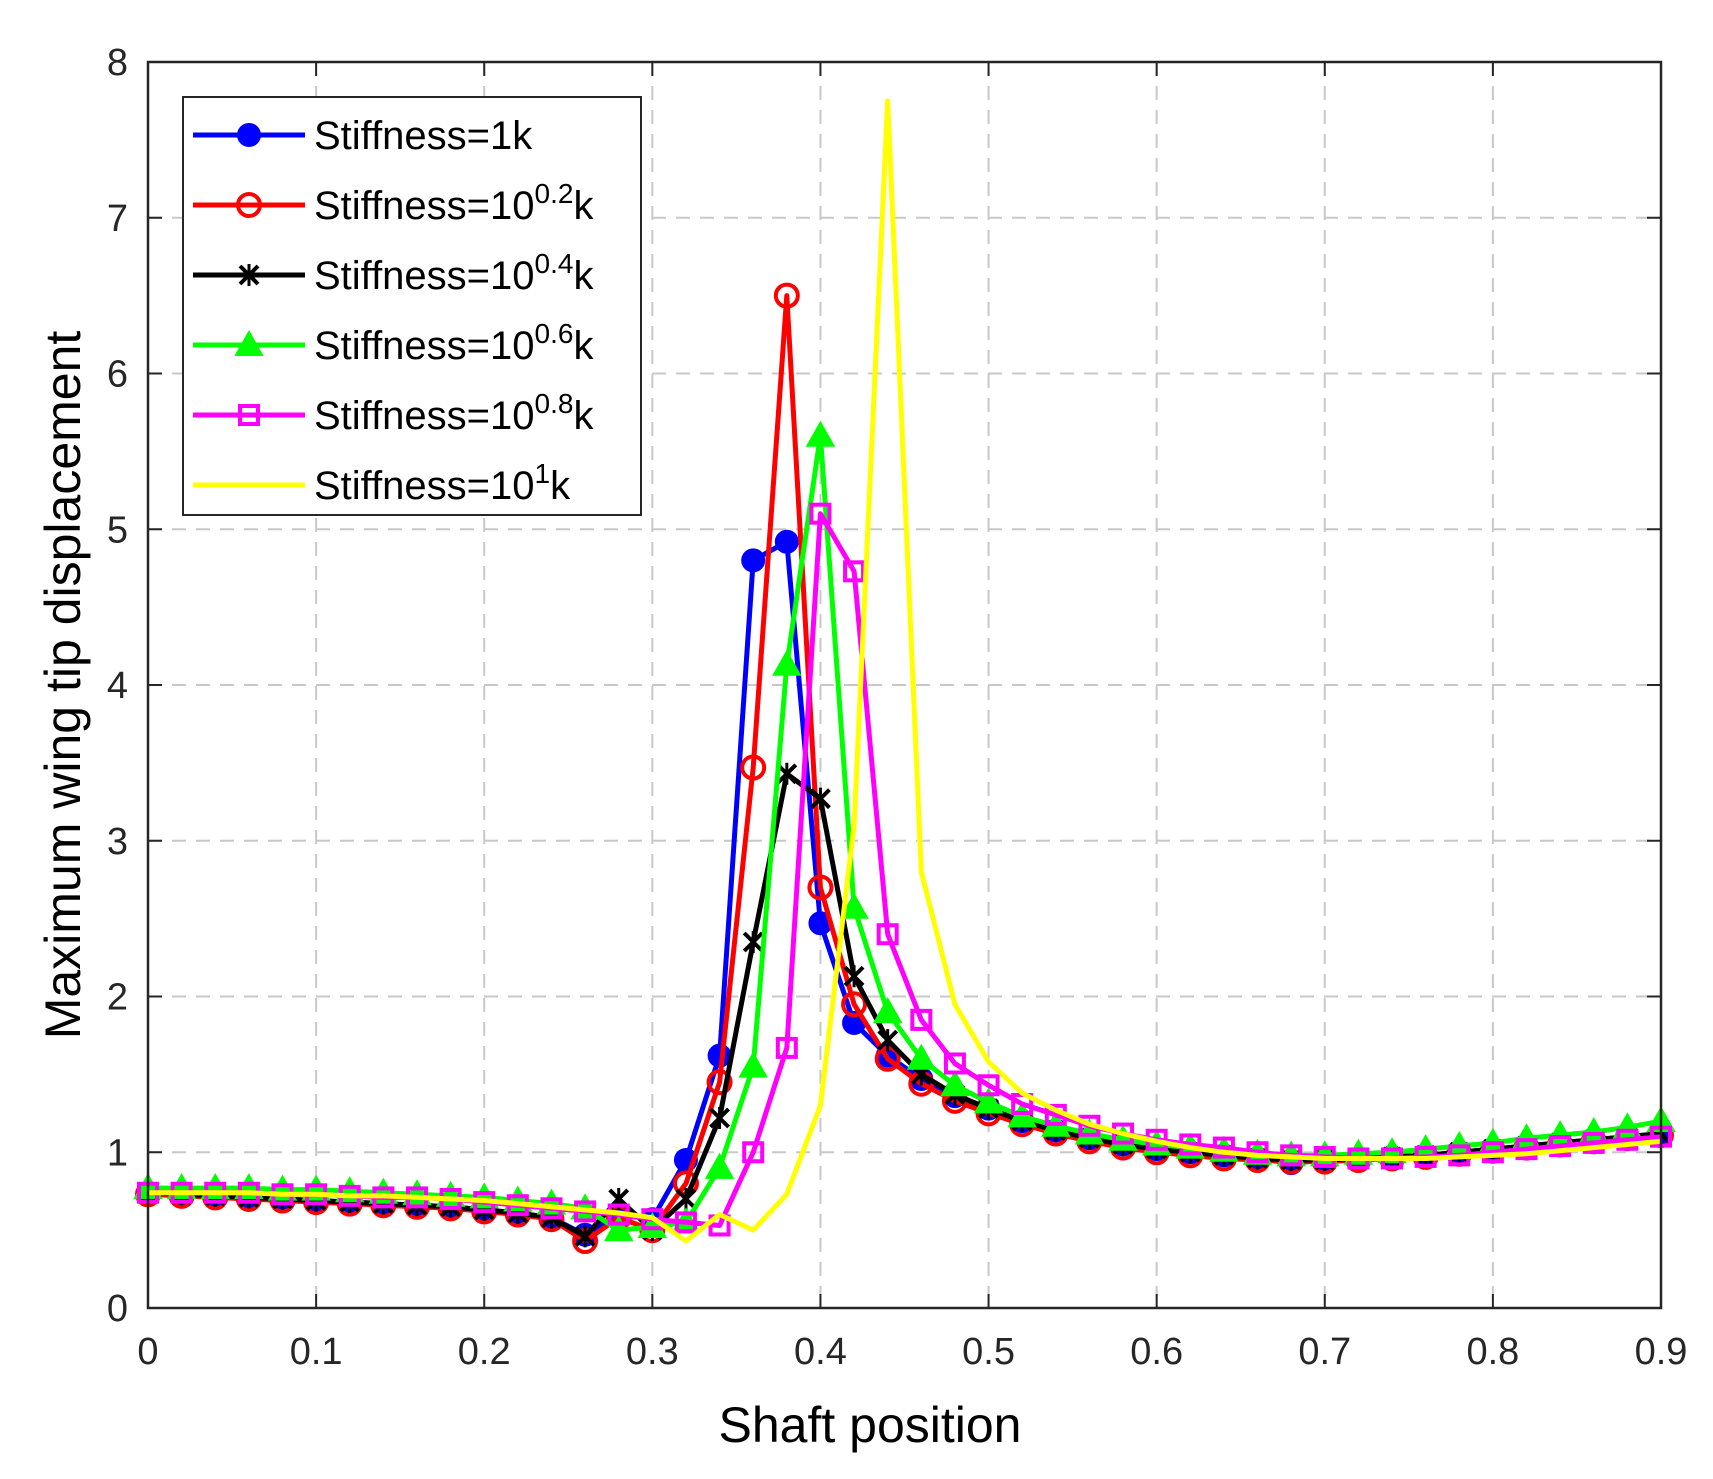  What do you see at coordinates (316, 1352) in the screenshot?
I see `x-tick-label: 0.1` at bounding box center [316, 1352].